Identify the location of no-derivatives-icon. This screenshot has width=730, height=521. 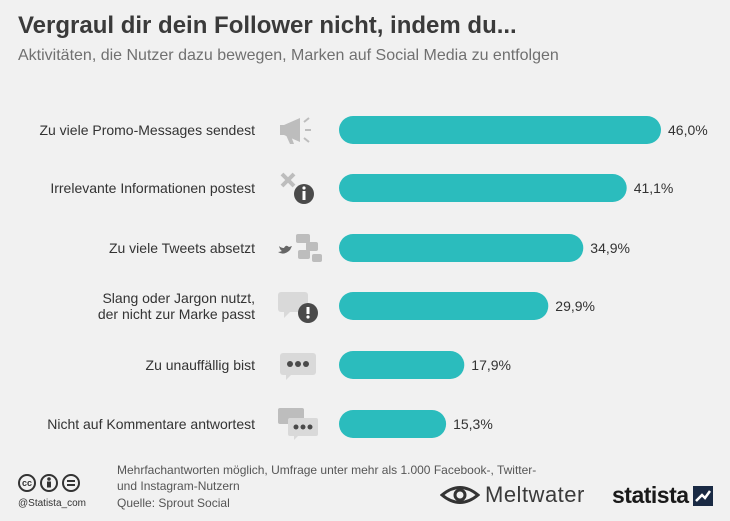
(71, 483).